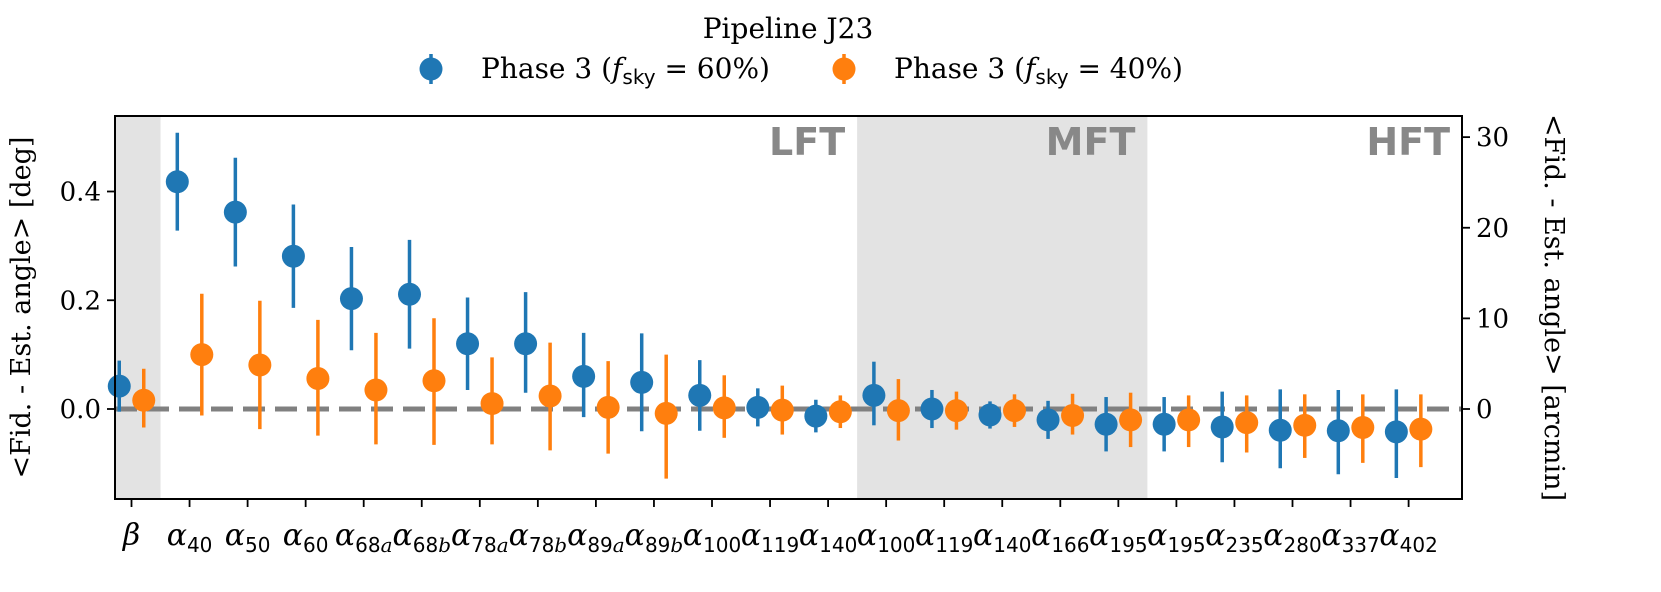  I want to click on y-left-tick-label: 0.0, so click(80, 410).